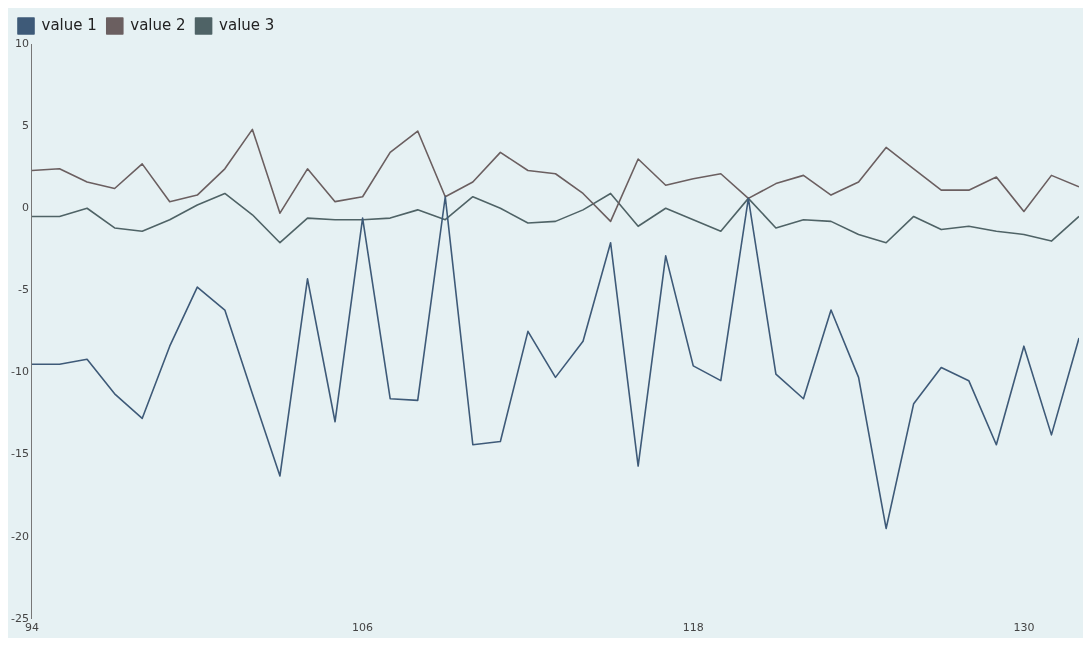 The height and width of the screenshot is (646, 1091). What do you see at coordinates (21, 43) in the screenshot?
I see `y-tick-label: 10` at bounding box center [21, 43].